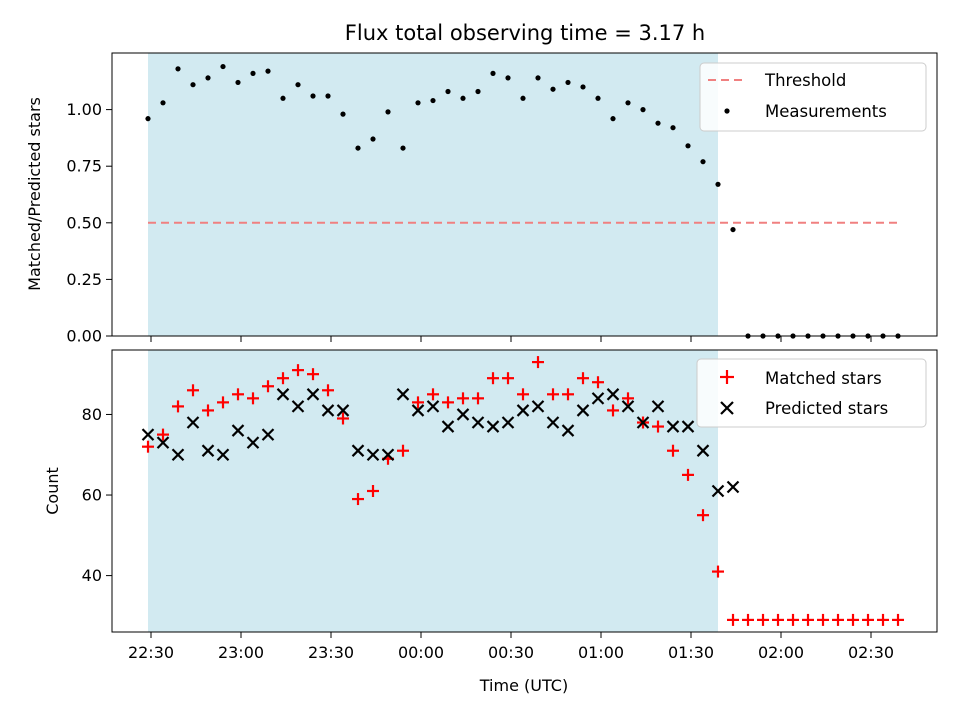 The height and width of the screenshot is (720, 960). What do you see at coordinates (727, 111) in the screenshot?
I see `legend-measurements-swatch` at bounding box center [727, 111].